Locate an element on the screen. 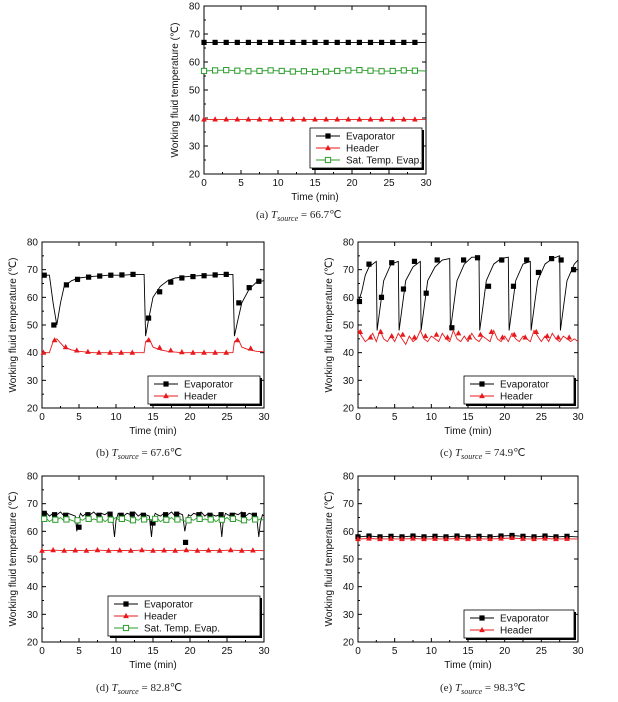 Image resolution: width=618 pixels, height=702 pixels. x-tick-label-a-3: 15 is located at coordinates (315, 183).